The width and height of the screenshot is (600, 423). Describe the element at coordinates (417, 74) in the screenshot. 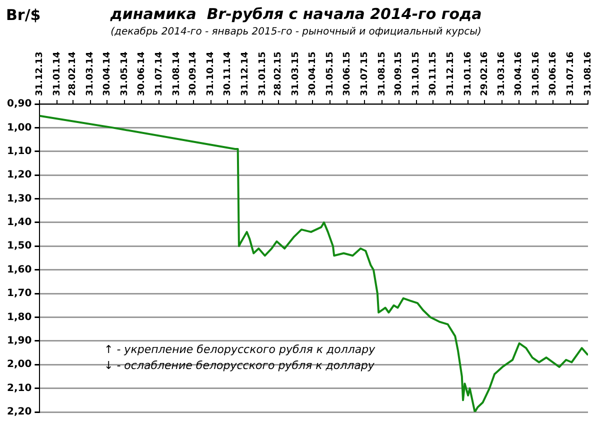

I see `x-tick-label: 31.10.15` at that location.